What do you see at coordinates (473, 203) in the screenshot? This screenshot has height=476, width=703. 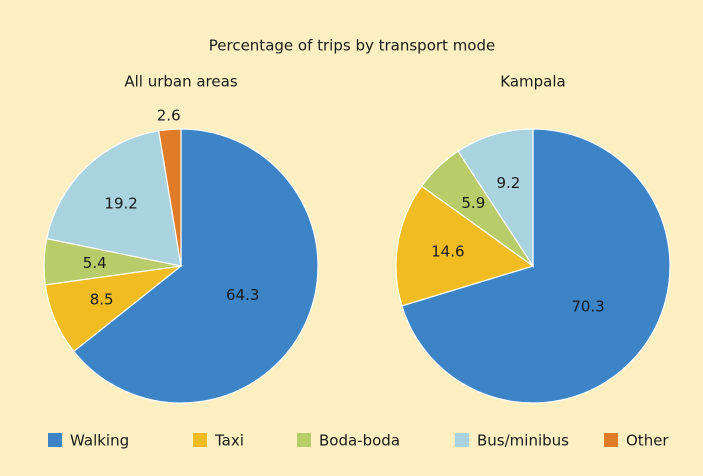 I see `data-label: 5.9` at bounding box center [473, 203].